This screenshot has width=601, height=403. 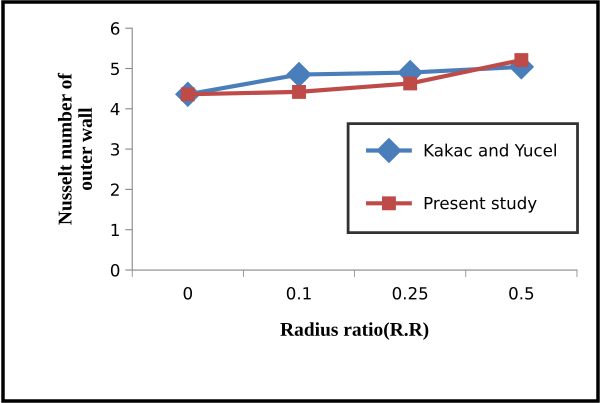 I want to click on y-tick-label: 2, so click(x=115, y=189).